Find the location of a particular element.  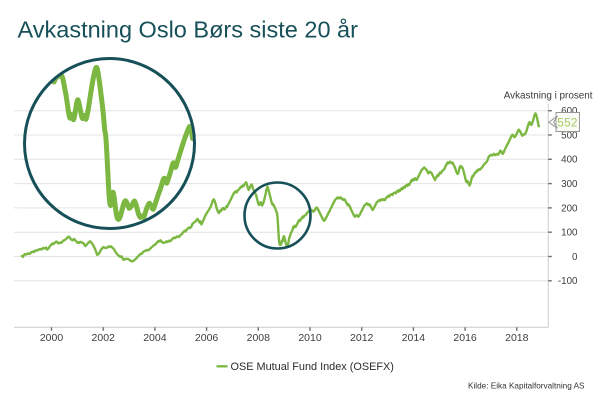

svg-text: 2008 is located at coordinates (259, 338).